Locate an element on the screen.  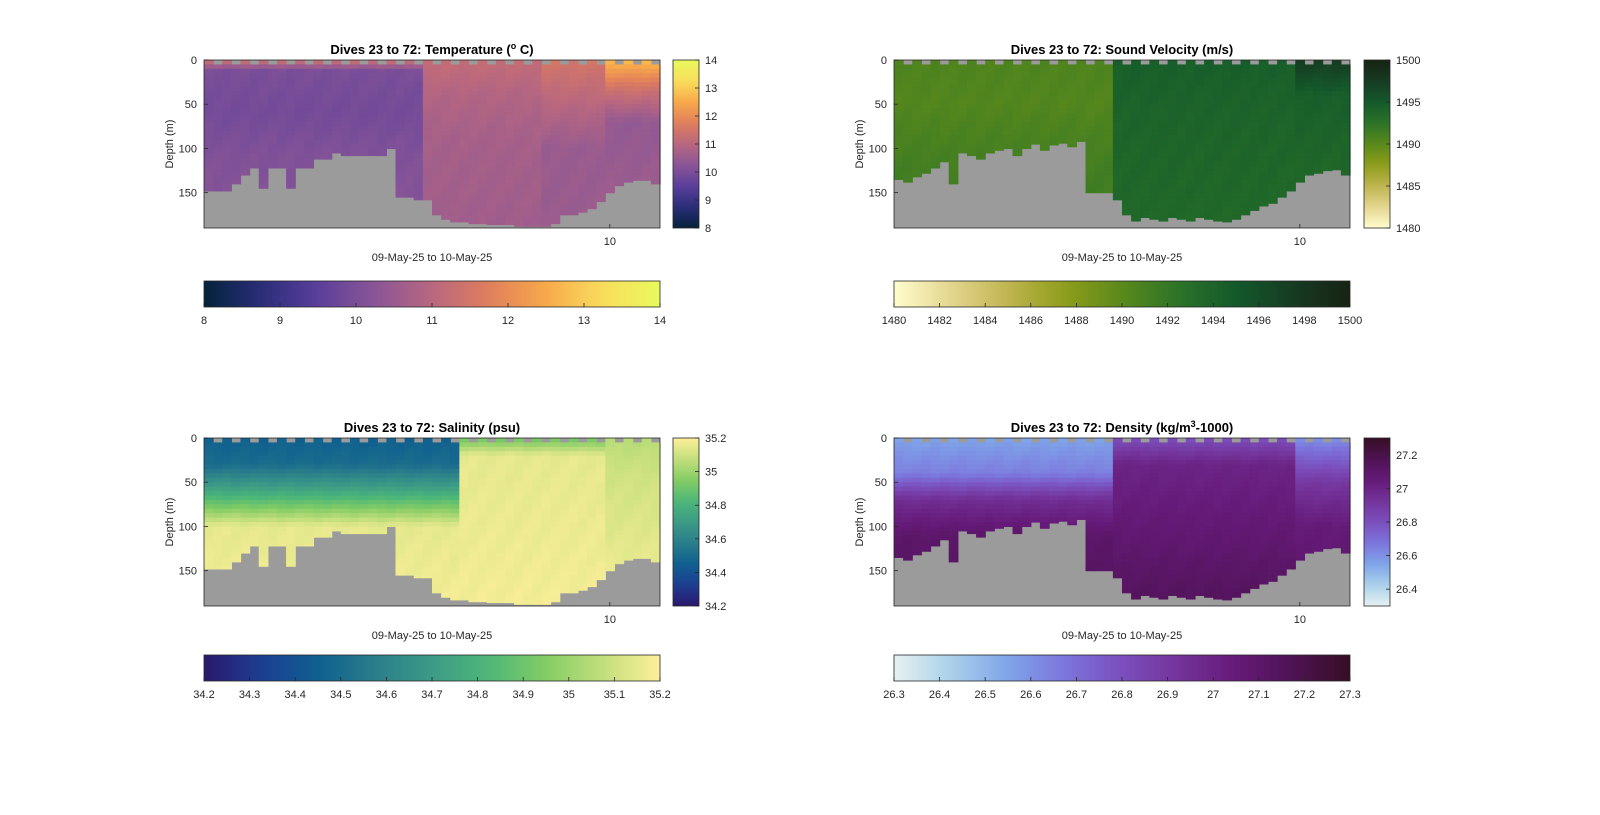
horizontal-colorbar-tick-label: 1486 is located at coordinates (1031, 321).